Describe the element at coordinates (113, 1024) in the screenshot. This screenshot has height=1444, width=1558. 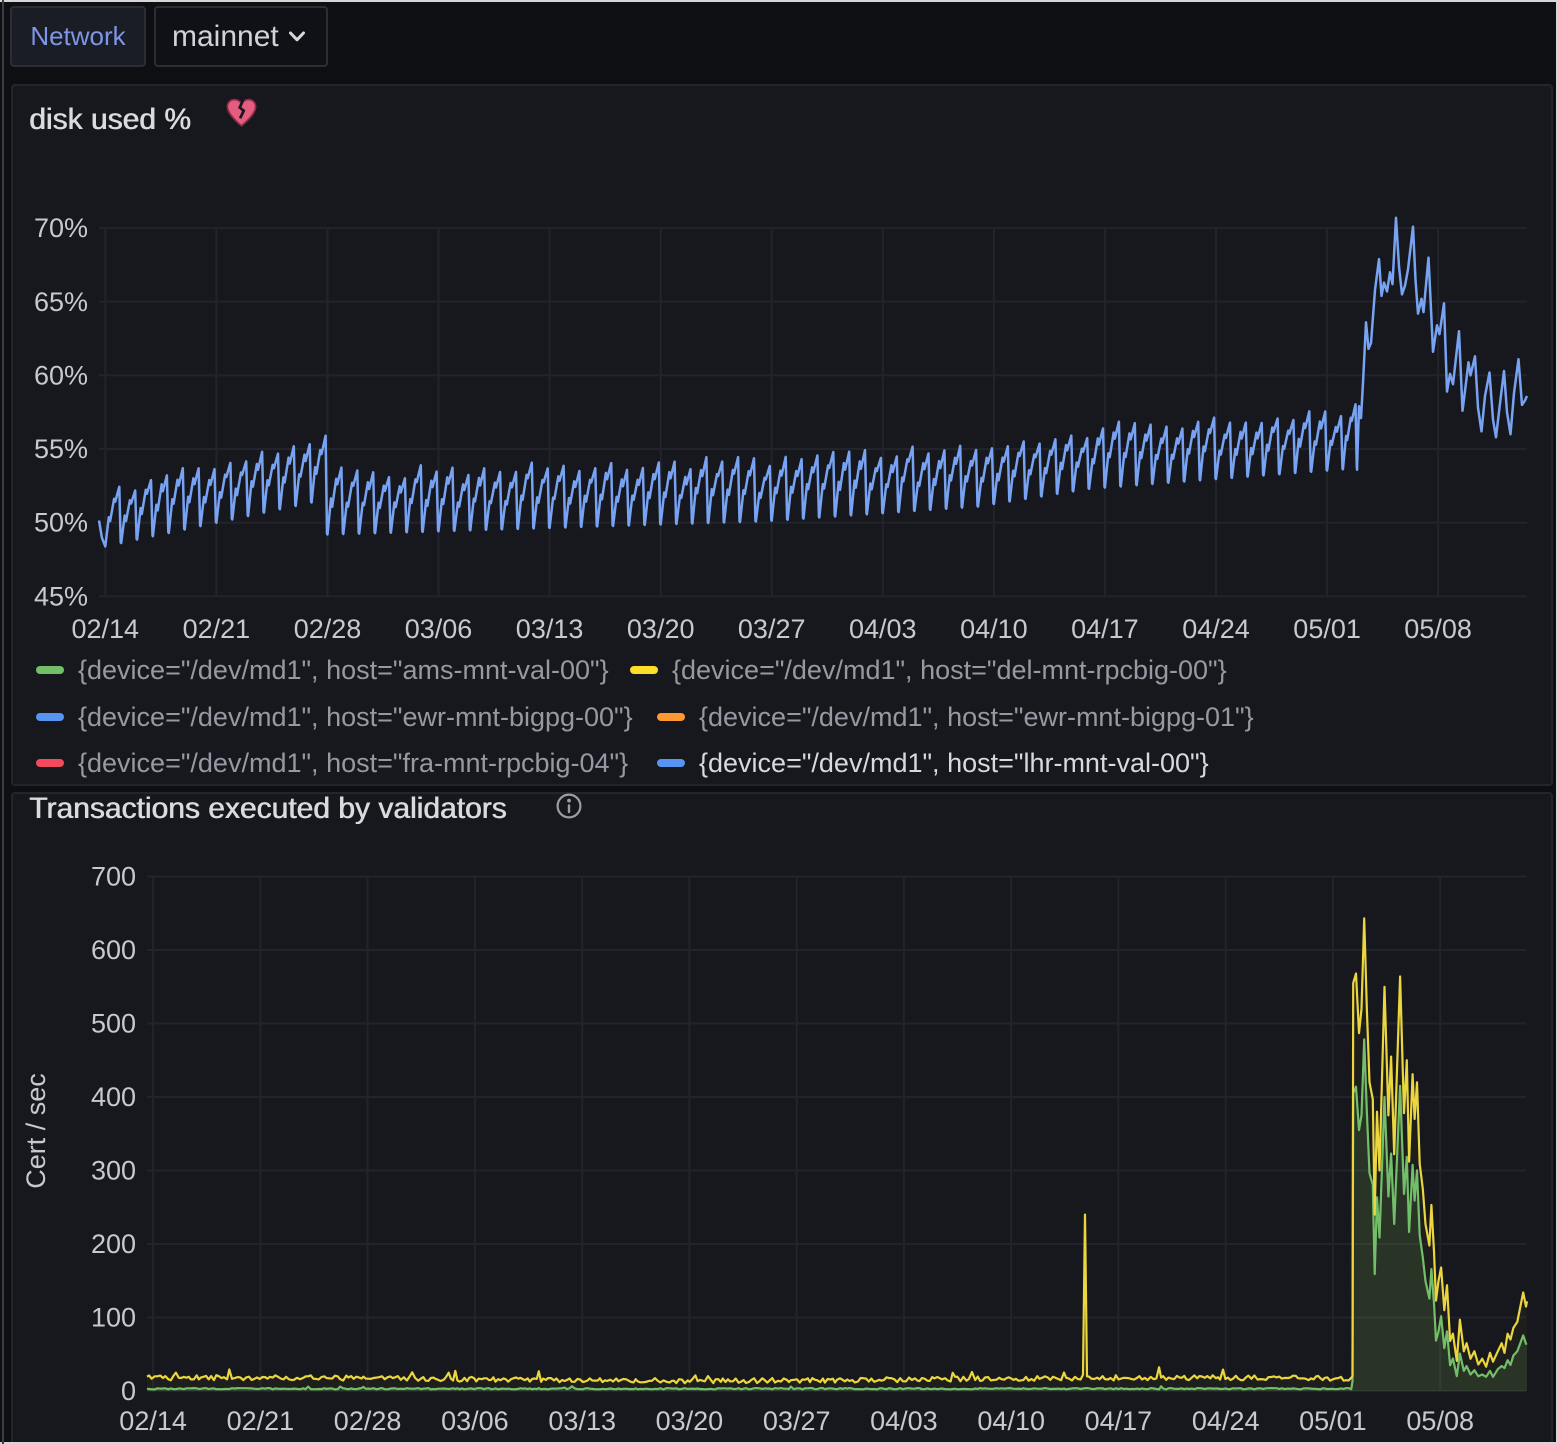
I see `svg-text: 500` at that location.